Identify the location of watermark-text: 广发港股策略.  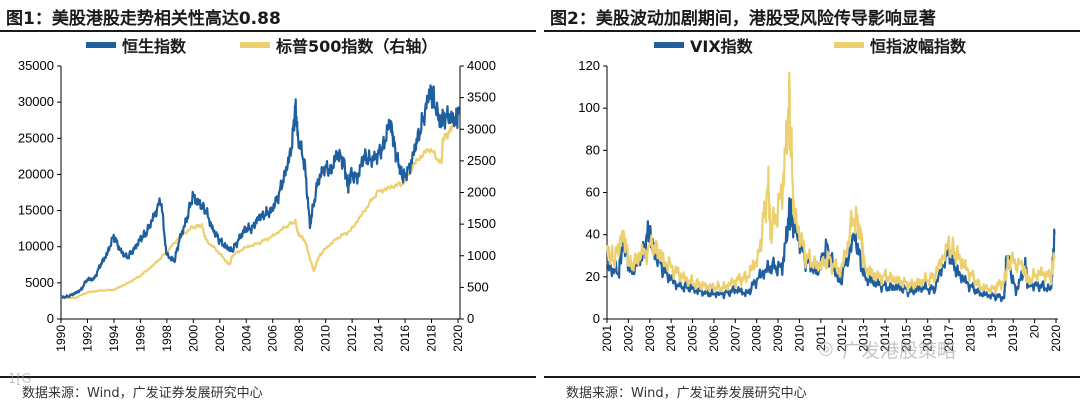
(899, 351).